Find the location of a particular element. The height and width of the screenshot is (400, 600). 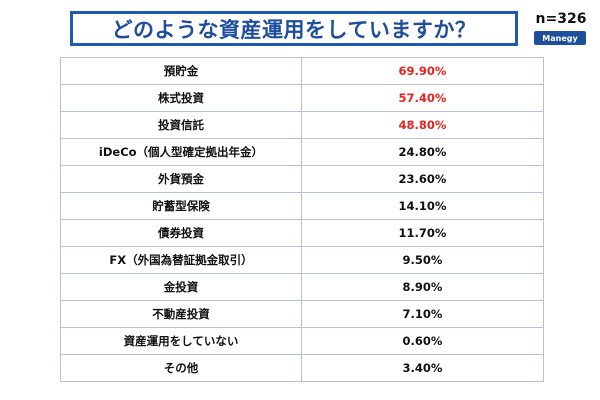

row-label: その他 is located at coordinates (181, 368).